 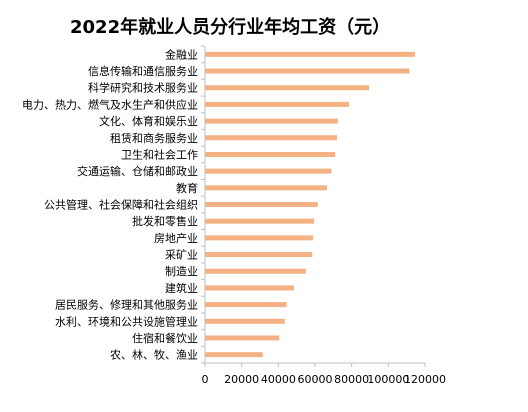 I want to click on category-label: 房地产业, so click(x=176, y=238).